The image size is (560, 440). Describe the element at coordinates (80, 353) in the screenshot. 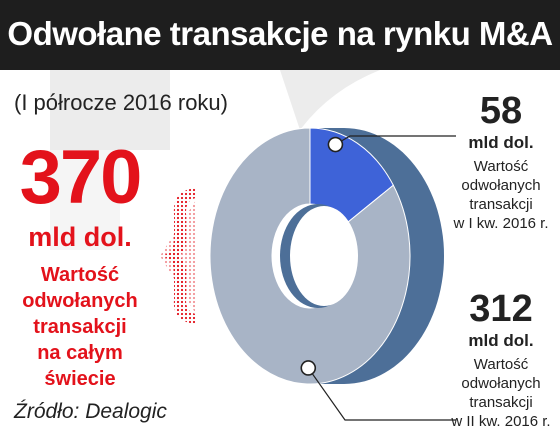

I see `total-description-line: na całym` at that location.